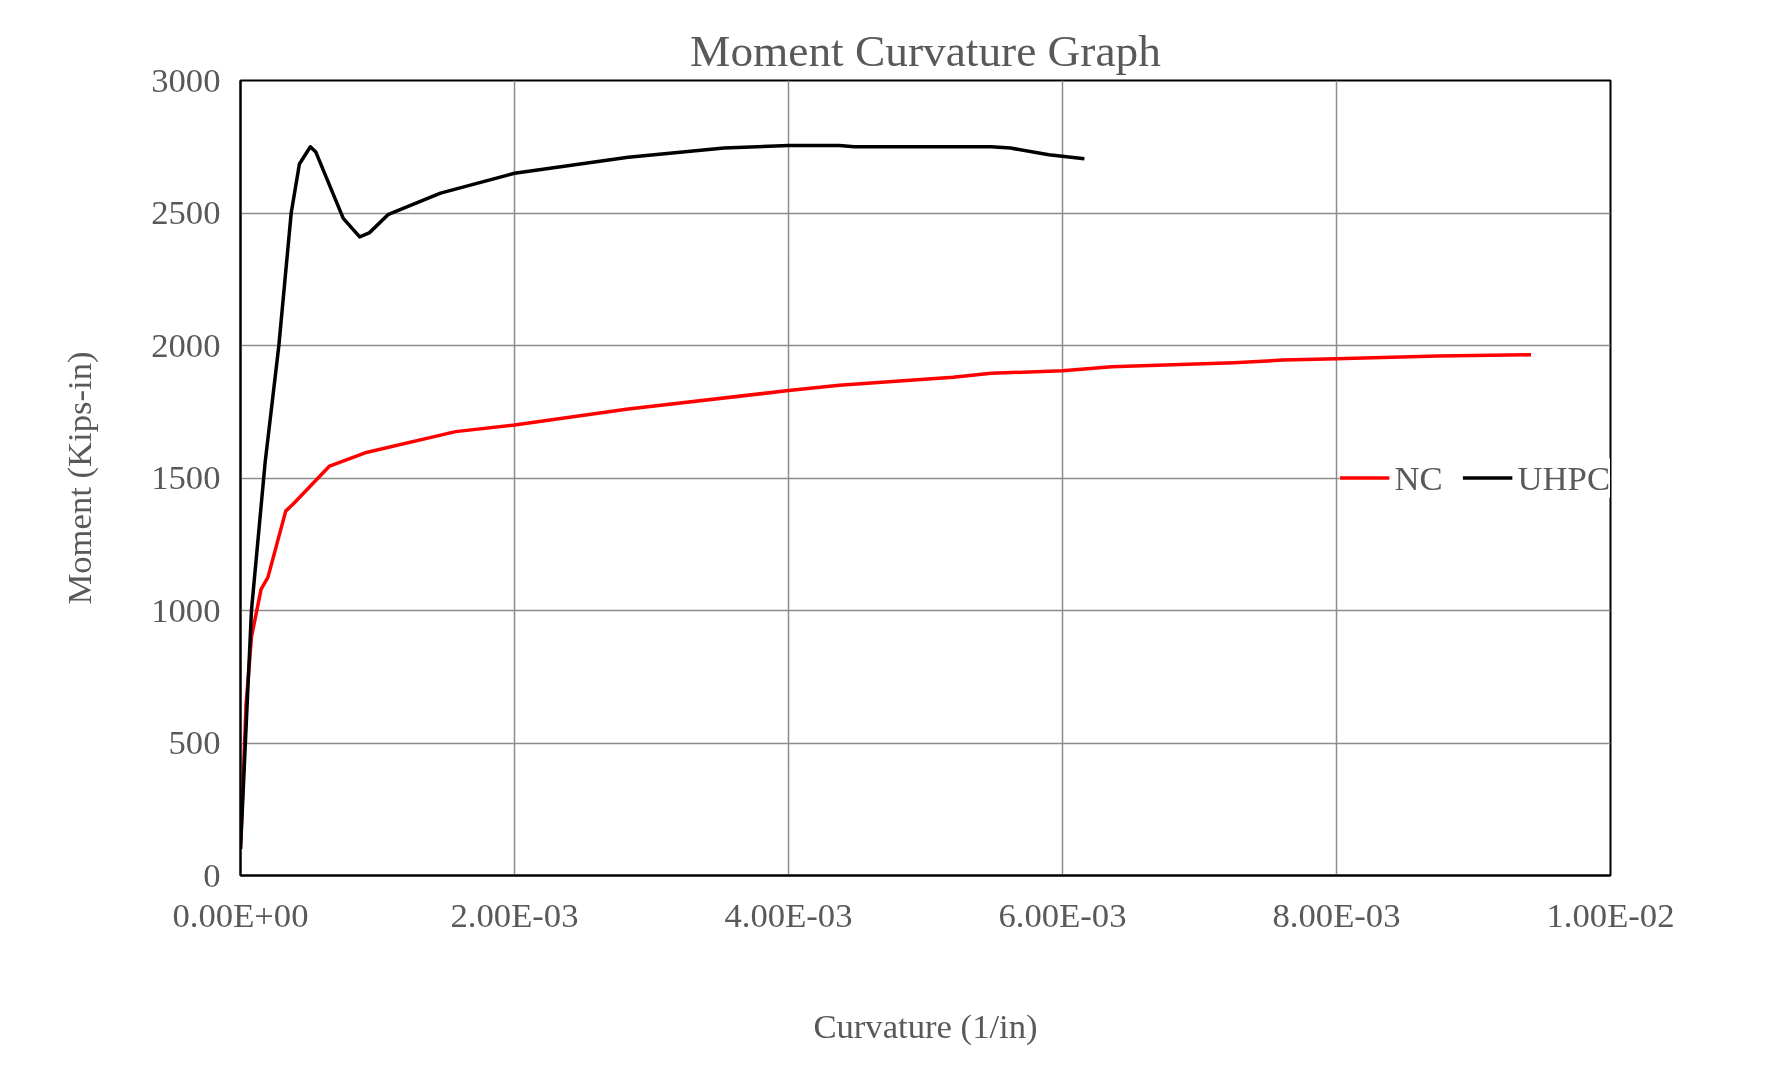 This screenshot has width=1767, height=1081. Describe the element at coordinates (186, 212) in the screenshot. I see `y-tick-label: 2500` at that location.